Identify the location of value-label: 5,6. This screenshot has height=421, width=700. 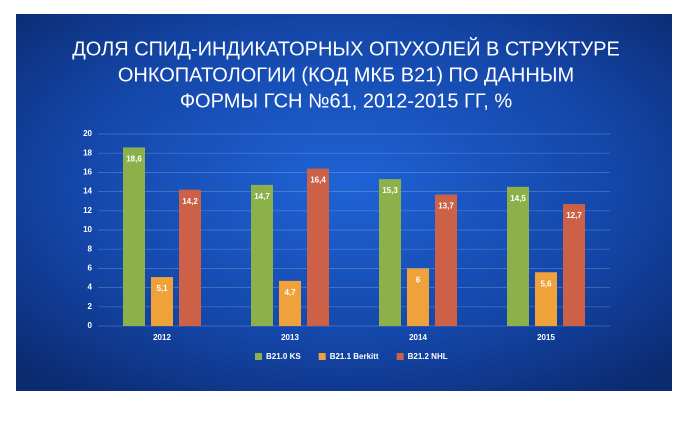
(546, 283).